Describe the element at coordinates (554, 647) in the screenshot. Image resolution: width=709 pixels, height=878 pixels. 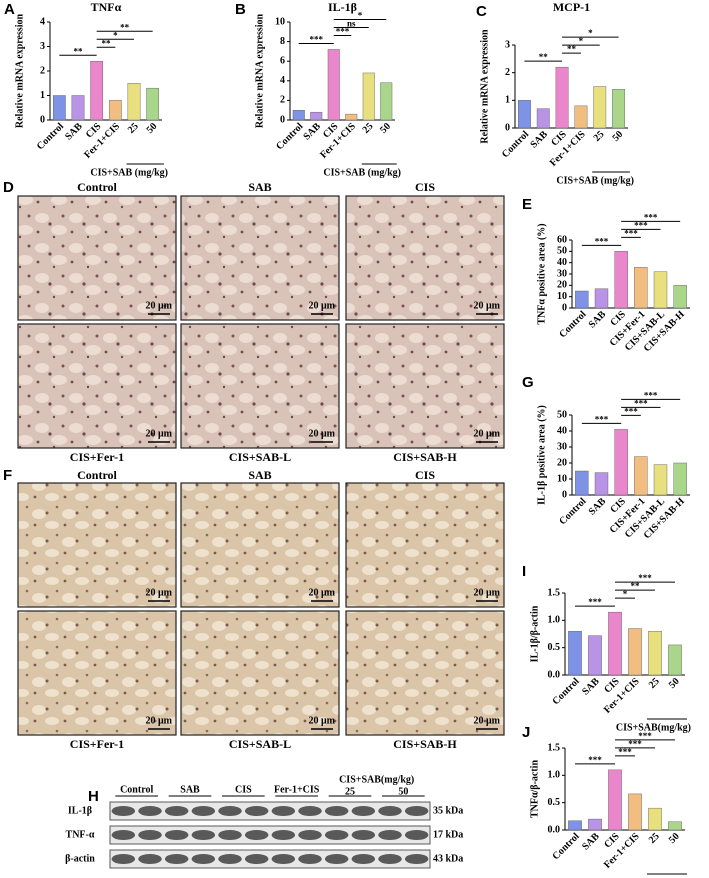
I see `y-tick-label: 0.5` at that location.